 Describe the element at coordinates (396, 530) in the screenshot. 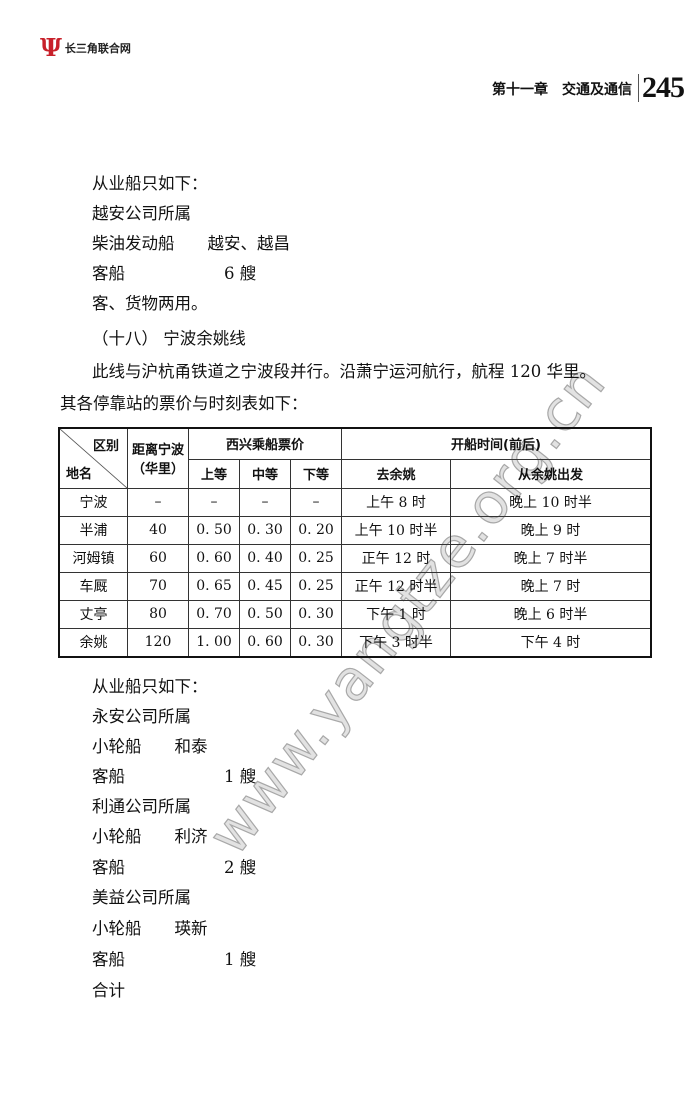

I see `table-cell: 上午 10 时半` at that location.